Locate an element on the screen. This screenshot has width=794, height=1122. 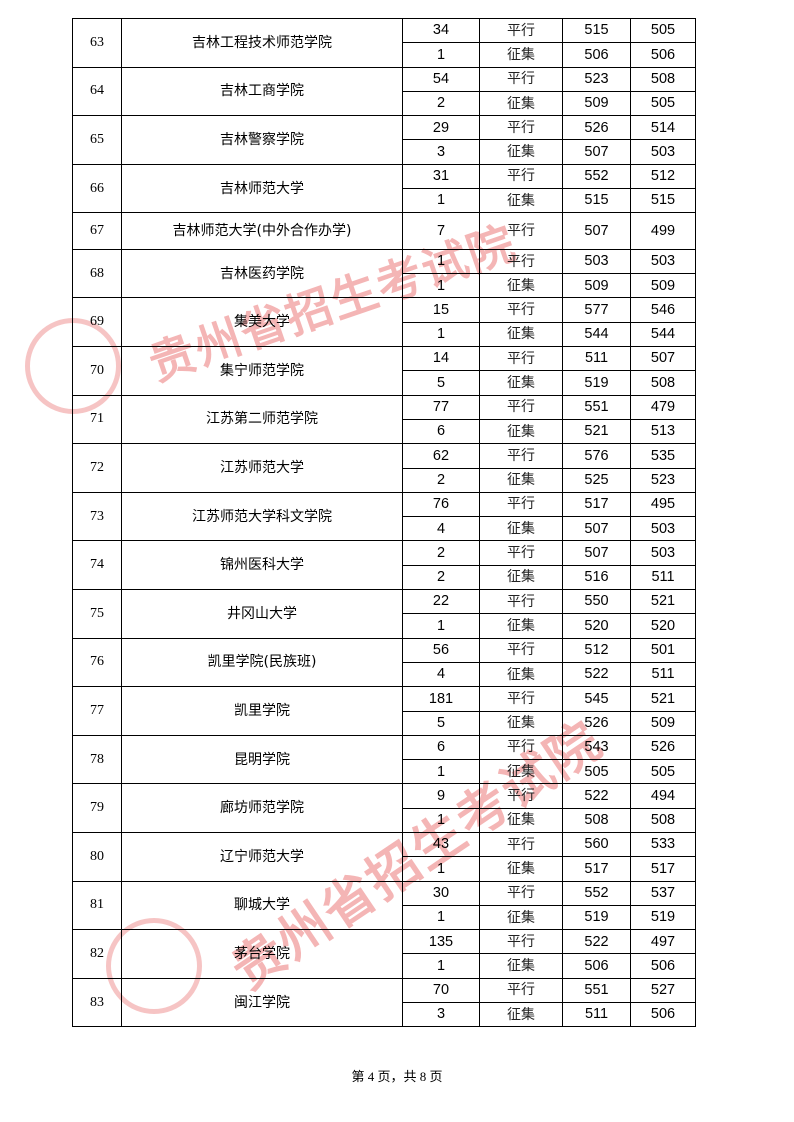
row-number: 64 is located at coordinates (97, 91).